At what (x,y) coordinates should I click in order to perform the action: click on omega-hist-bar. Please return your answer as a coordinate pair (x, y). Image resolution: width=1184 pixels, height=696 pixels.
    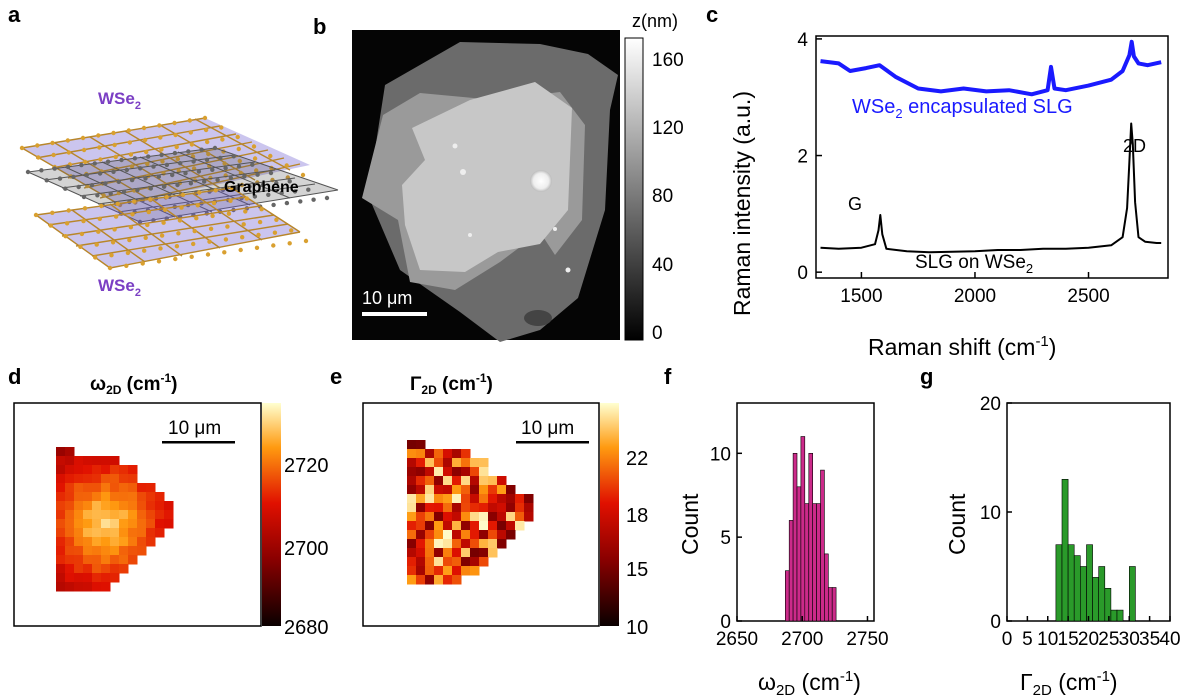
    Looking at the image, I should click on (791, 571).